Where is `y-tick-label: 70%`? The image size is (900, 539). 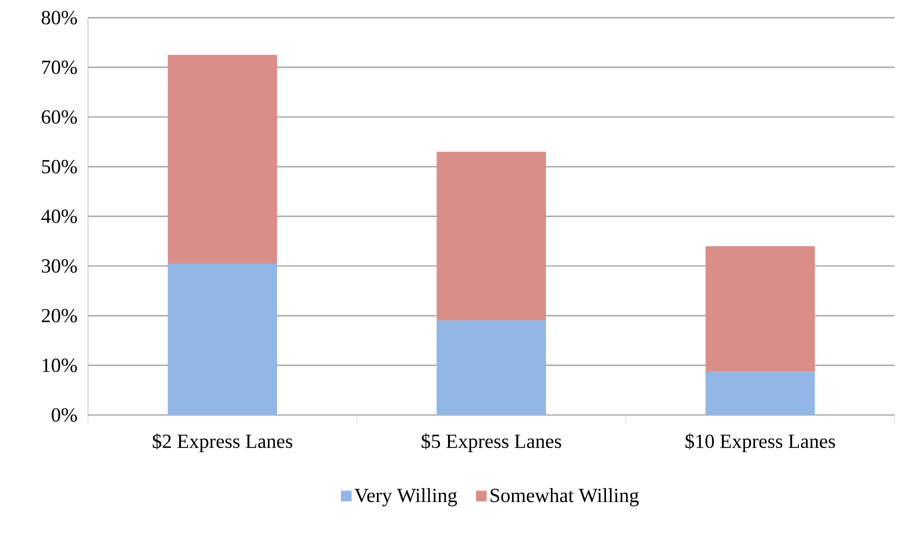 y-tick-label: 70% is located at coordinates (59, 67).